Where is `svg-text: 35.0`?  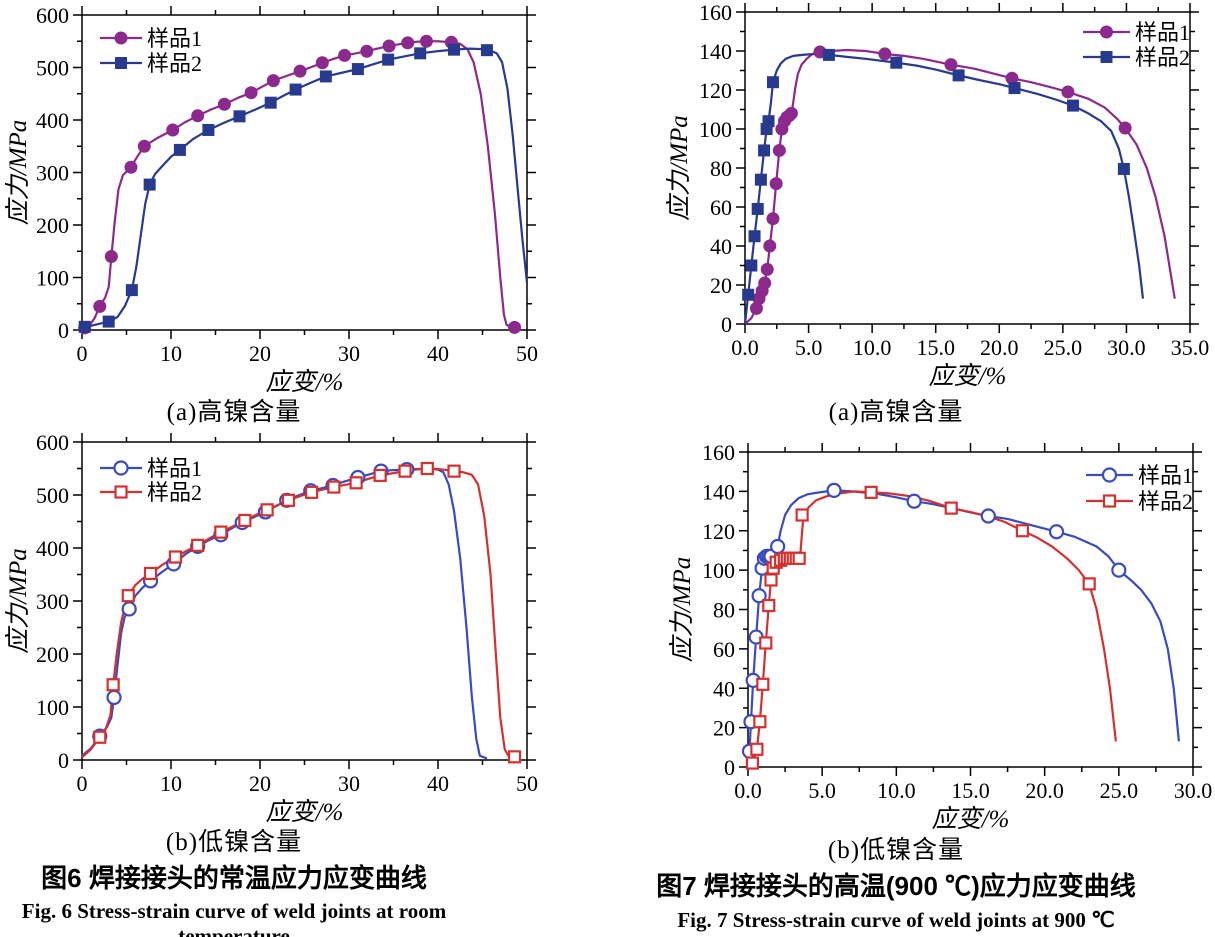
svg-text: 35.0 is located at coordinates (1190, 347).